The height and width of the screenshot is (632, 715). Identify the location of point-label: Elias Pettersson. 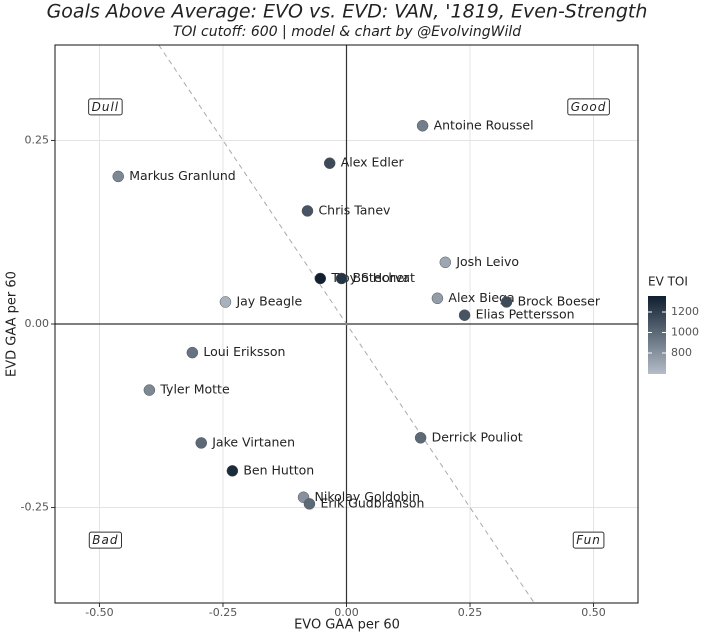
(525, 314).